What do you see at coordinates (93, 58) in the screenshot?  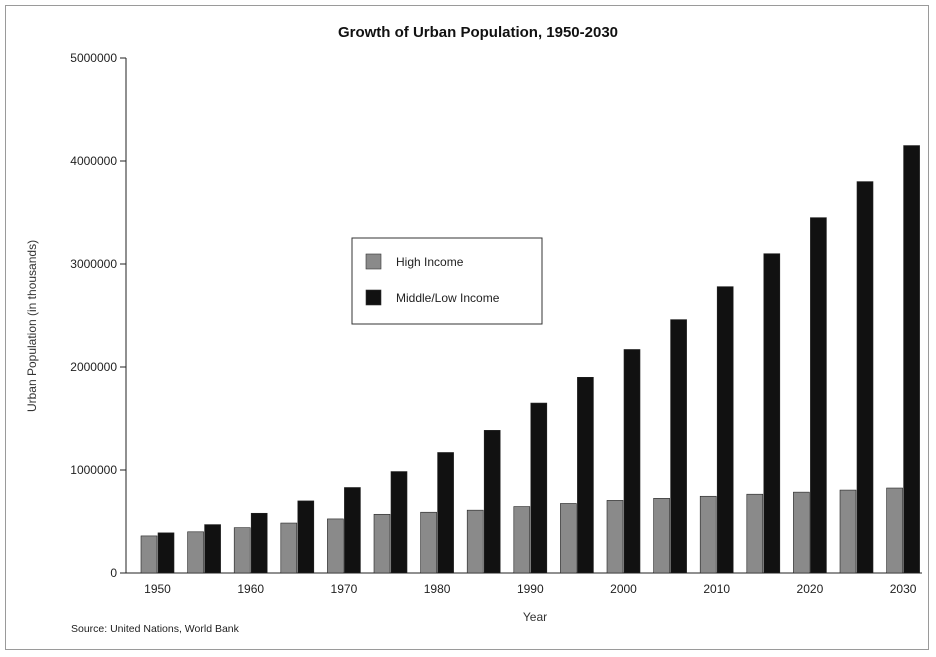 I see `y-tick-label: 5000000` at bounding box center [93, 58].